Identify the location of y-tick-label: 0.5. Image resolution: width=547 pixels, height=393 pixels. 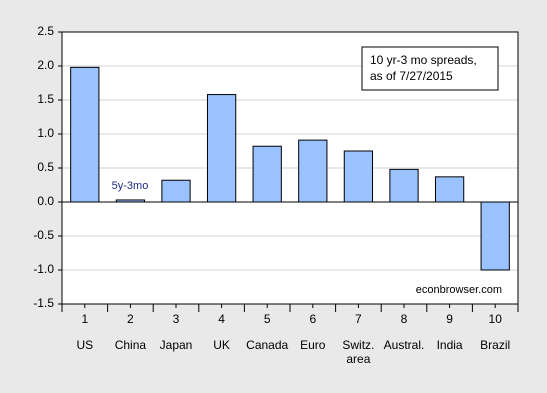
(45, 167).